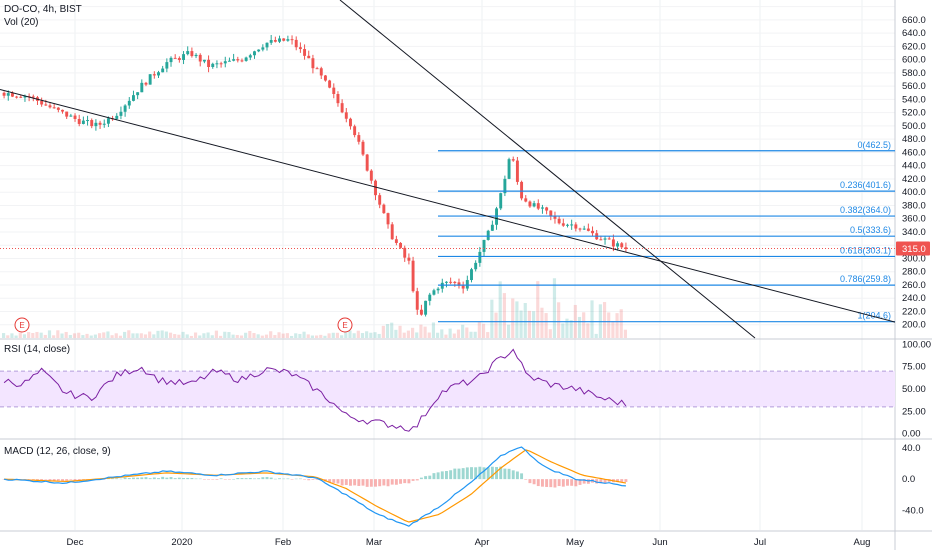 This screenshot has width=932, height=550. Describe the element at coordinates (482, 542) in the screenshot. I see `time-axis-label: Apr` at that location.